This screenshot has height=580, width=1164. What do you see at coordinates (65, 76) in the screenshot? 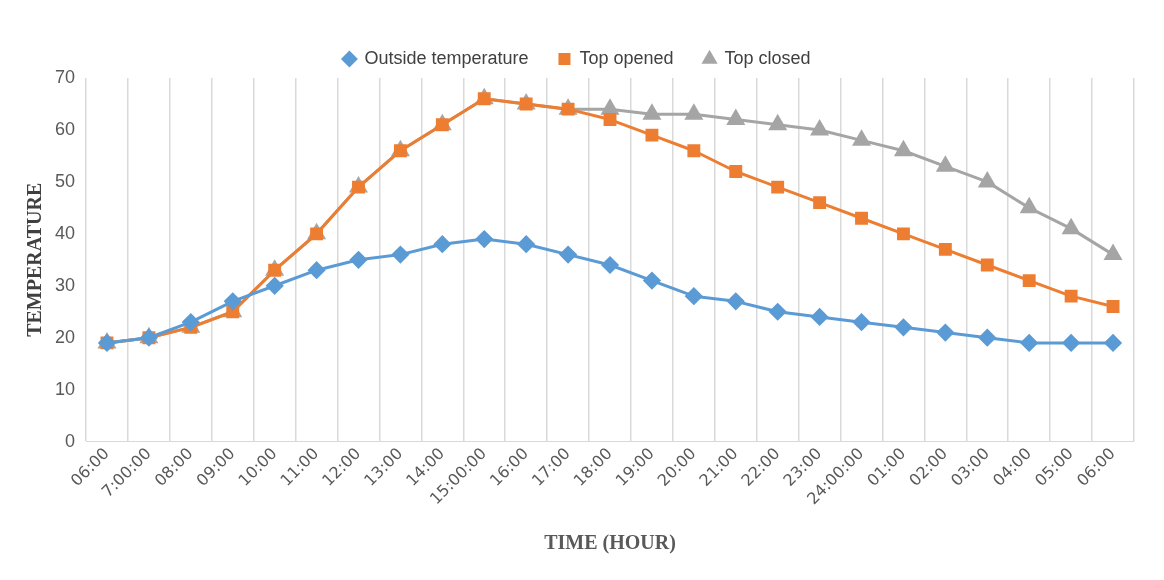
I see `y-tick-label: 70` at bounding box center [65, 76].